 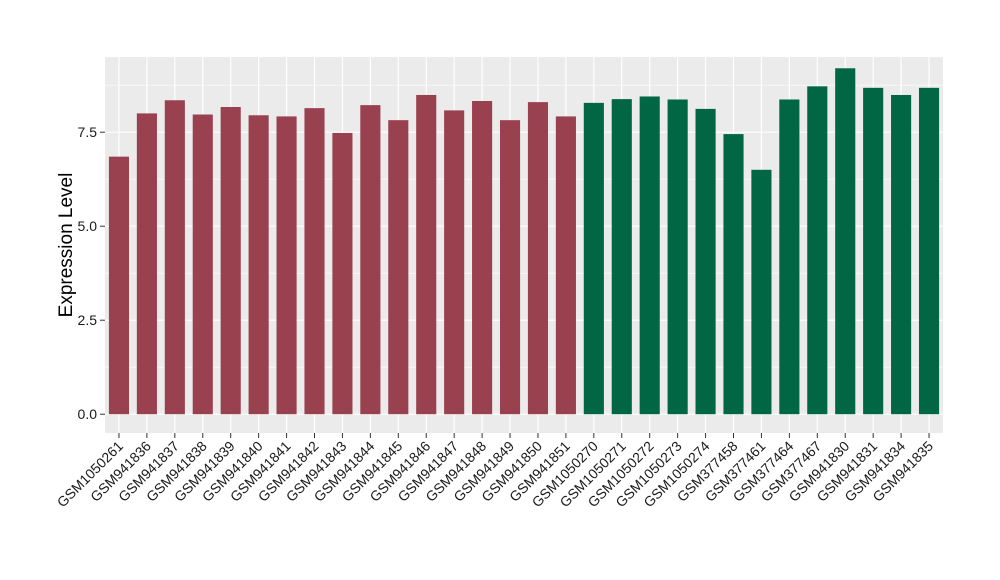 I want to click on bar-GSM941841, so click(x=286, y=265).